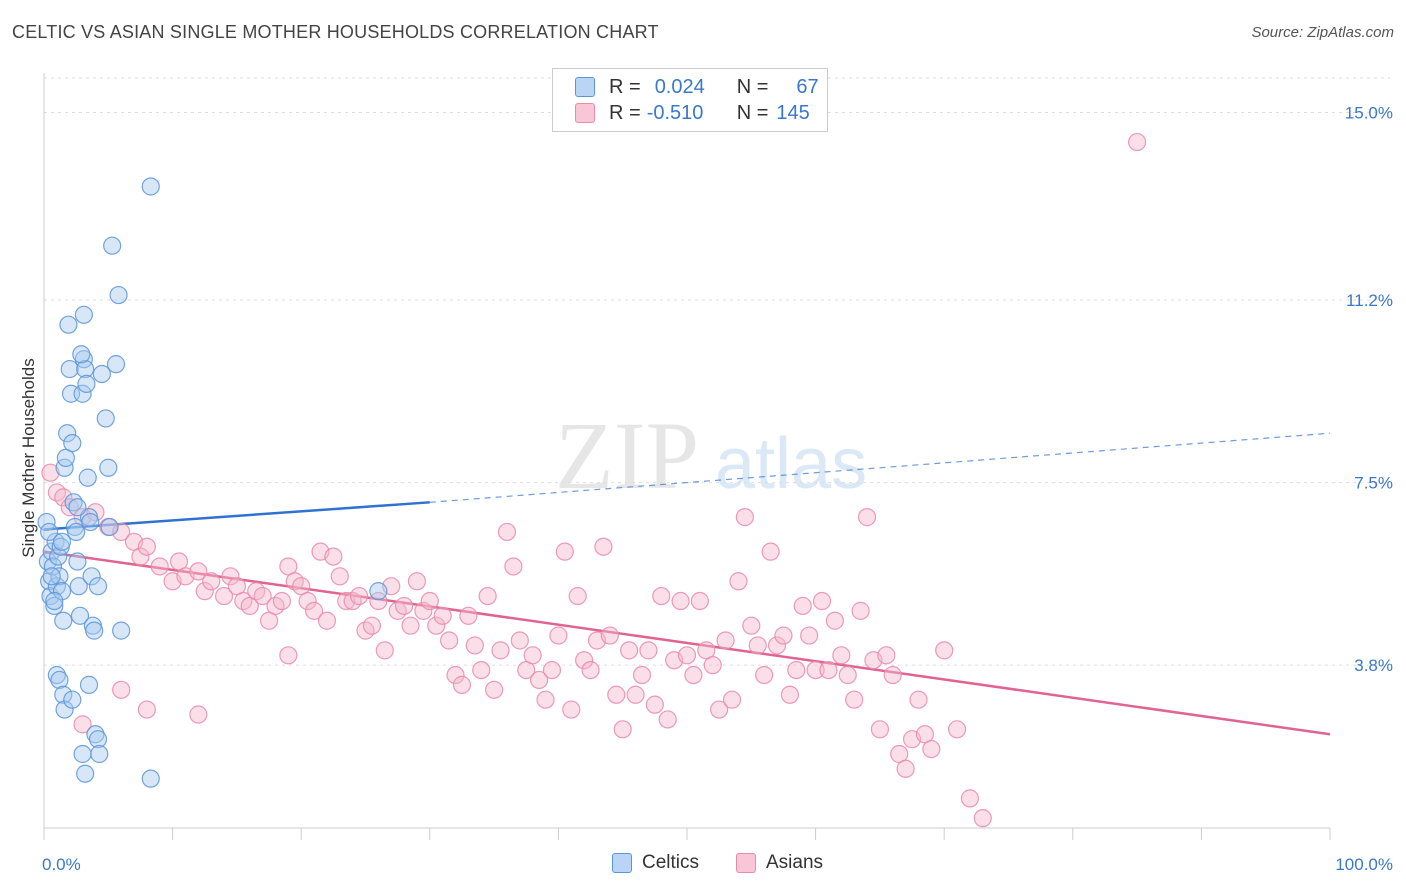  I want to click on y-tick-label: 15.0%, so click(1369, 112).